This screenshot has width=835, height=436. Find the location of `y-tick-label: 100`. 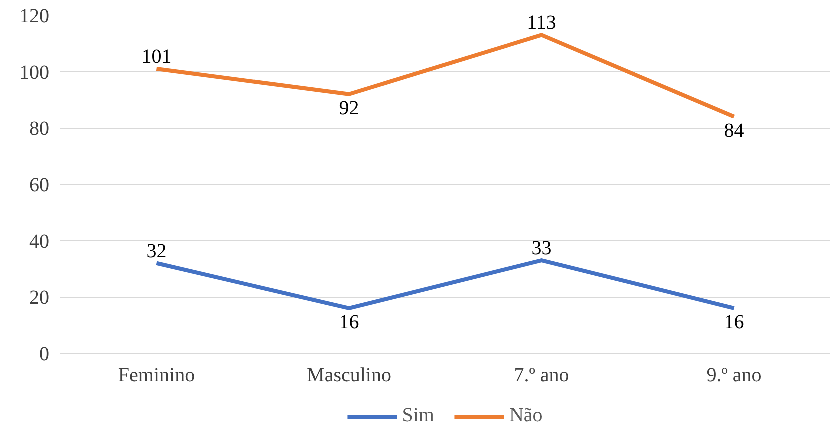

y-tick-label: 100 is located at coordinates (35, 73).